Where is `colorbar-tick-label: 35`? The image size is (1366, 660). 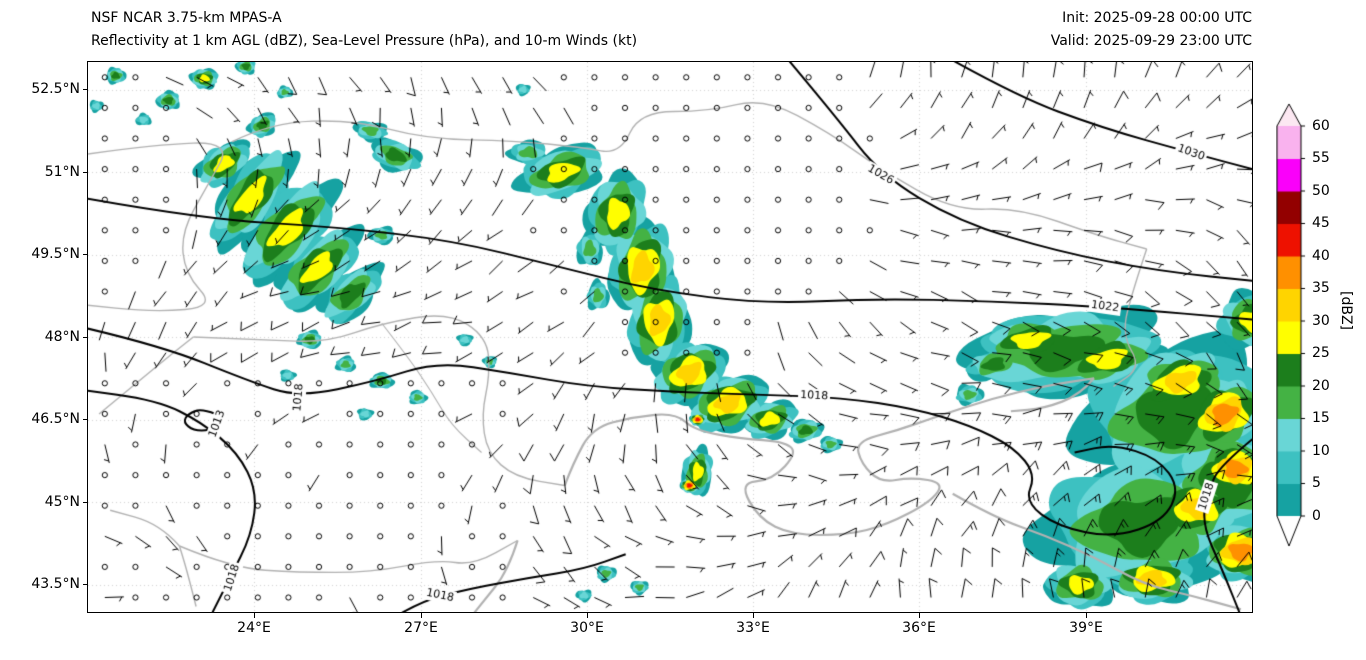
colorbar-tick-label: 35 is located at coordinates (1321, 288).